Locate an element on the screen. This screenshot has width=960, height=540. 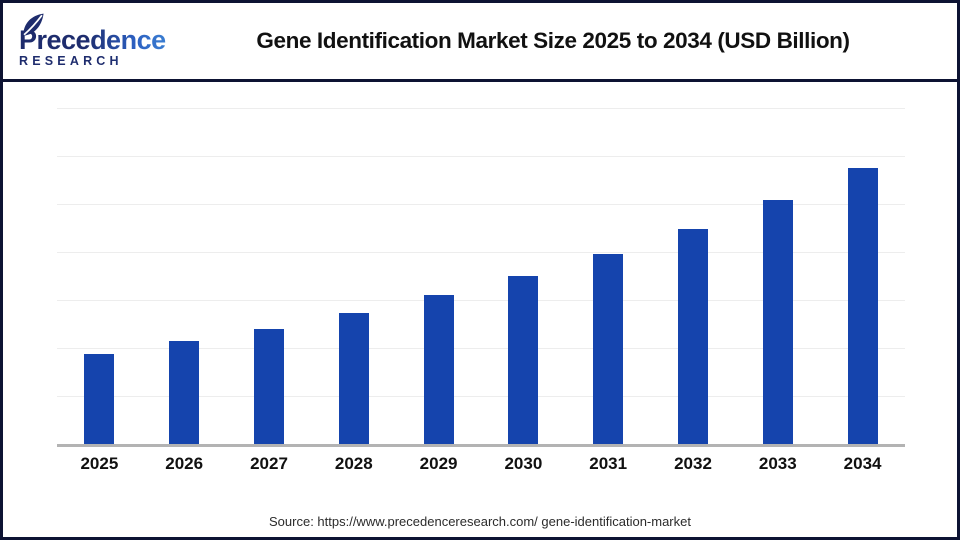
bar-2029 is located at coordinates (438, 369).